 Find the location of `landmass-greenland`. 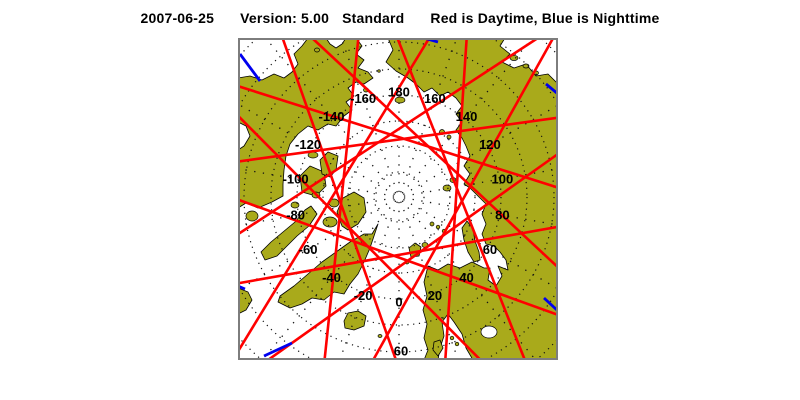

landmass-greenland is located at coordinates (328, 266).